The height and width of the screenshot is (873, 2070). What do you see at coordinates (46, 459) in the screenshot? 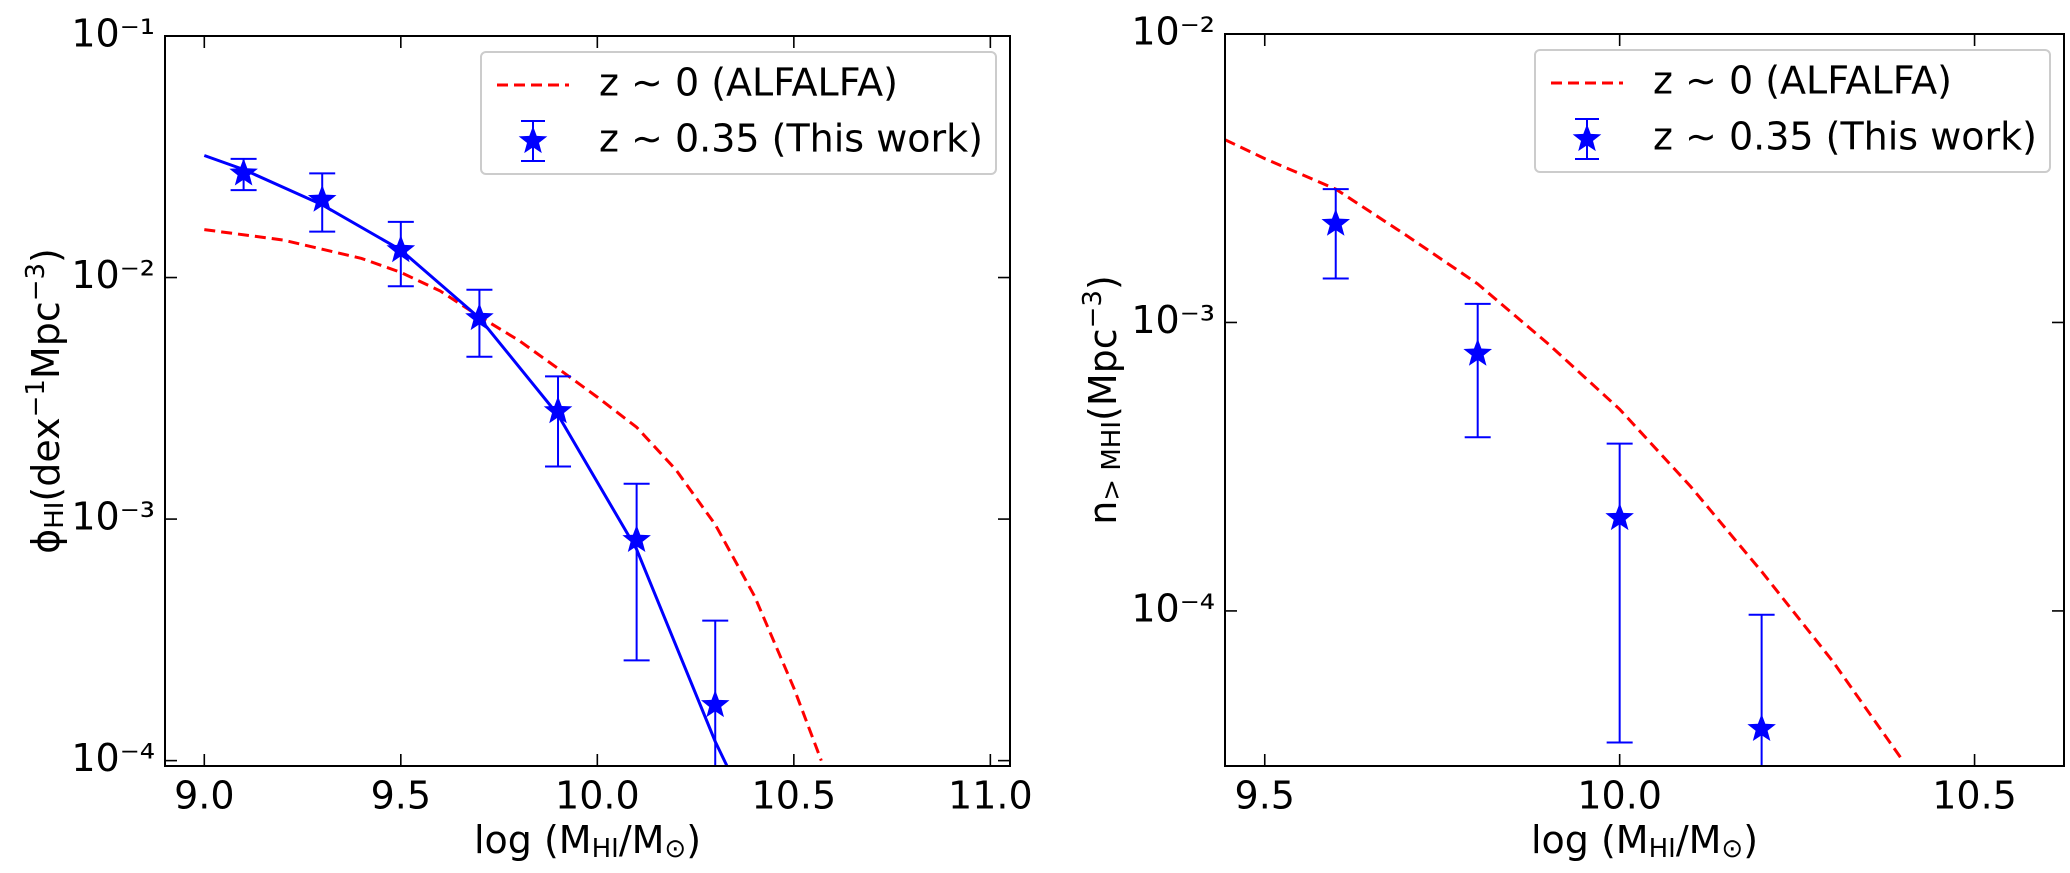
I see `label-part: (dex` at bounding box center [46, 459].